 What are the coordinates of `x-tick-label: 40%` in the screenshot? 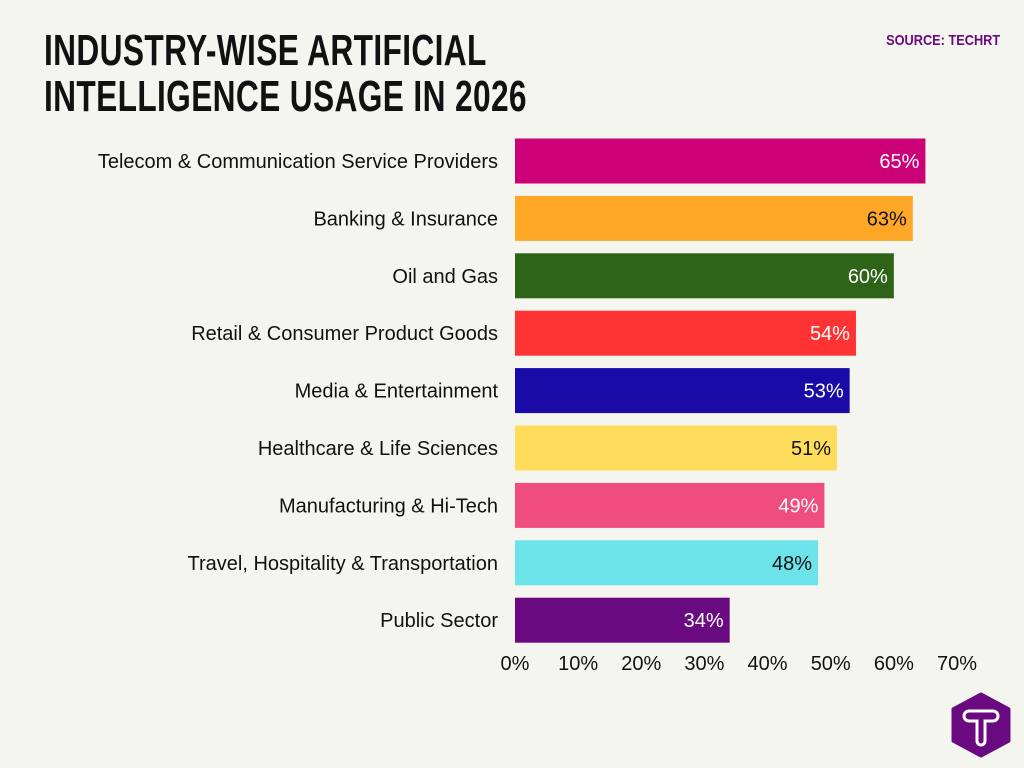 It's located at (768, 664).